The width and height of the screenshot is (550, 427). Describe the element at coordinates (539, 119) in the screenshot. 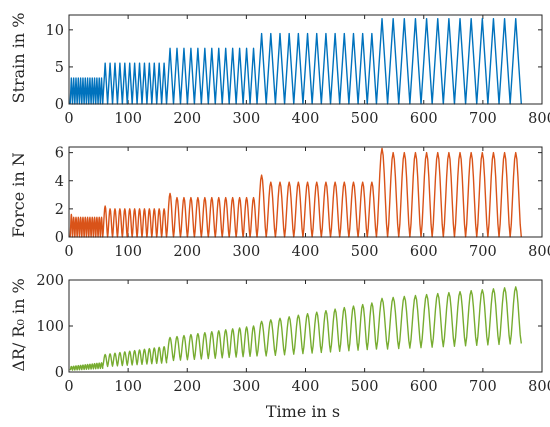

I see `strain-x-tick-label: 800` at that location.